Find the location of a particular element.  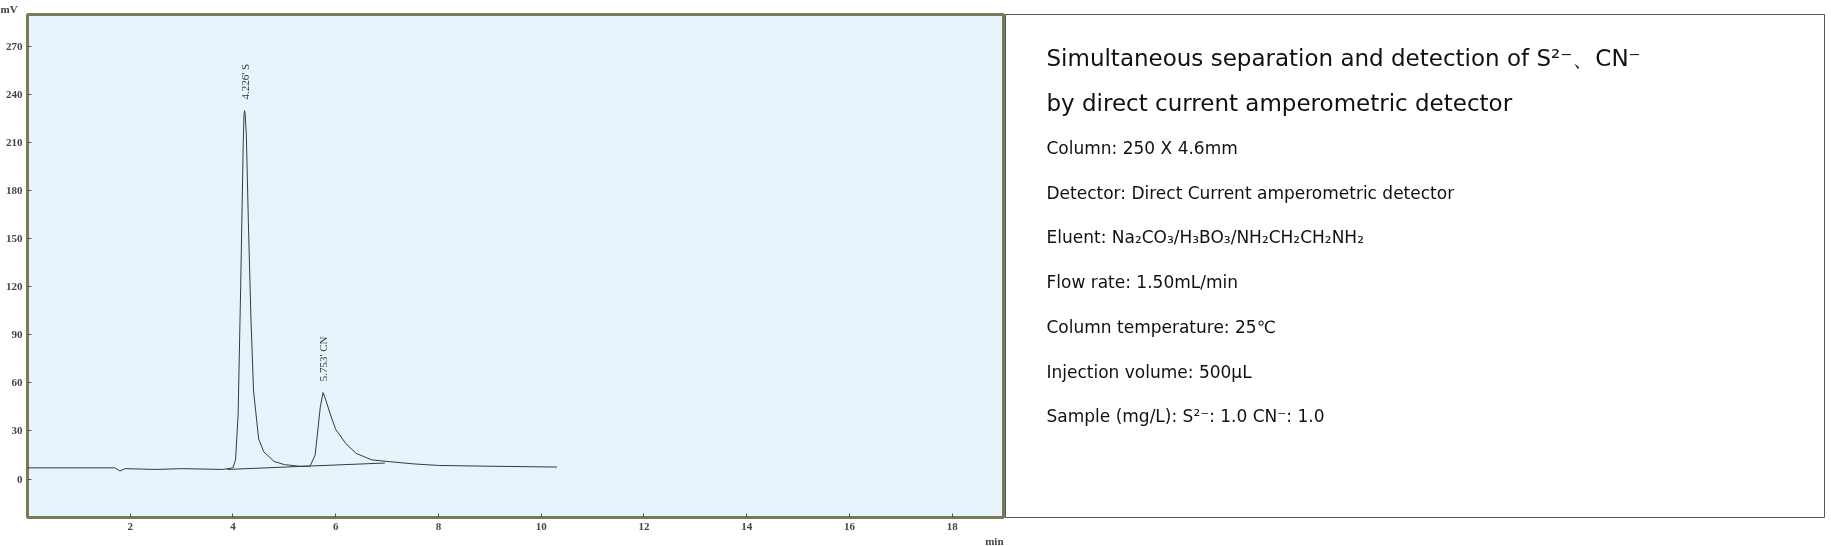

text: Eluent: Na₂CO₃/H₃BO₃/NH₂CH₂CH₂NH₂ is located at coordinates (1205, 237).